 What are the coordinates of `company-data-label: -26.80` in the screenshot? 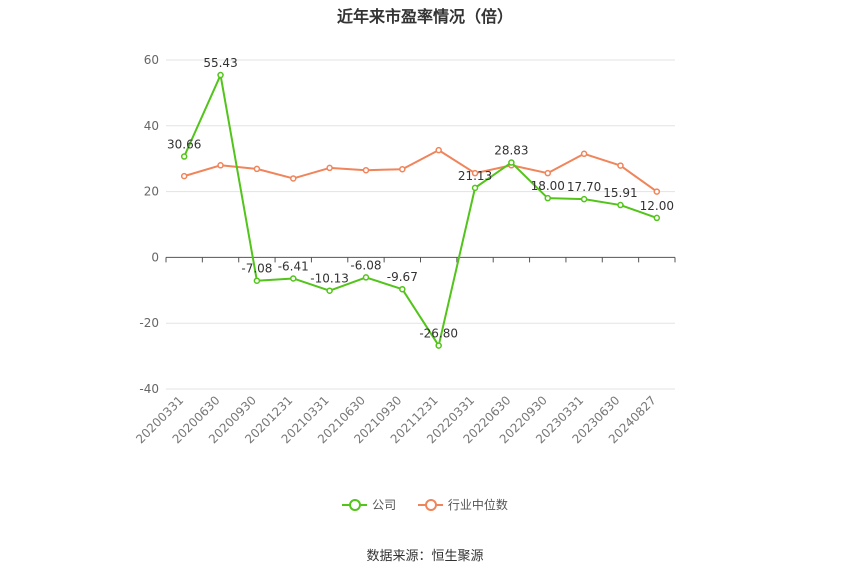 It's located at (438, 334).